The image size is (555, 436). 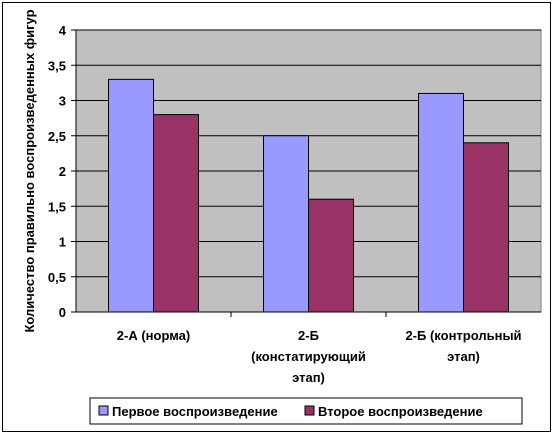 What do you see at coordinates (57, 65) in the screenshot?
I see `y-tick-label: 3,5` at bounding box center [57, 65].